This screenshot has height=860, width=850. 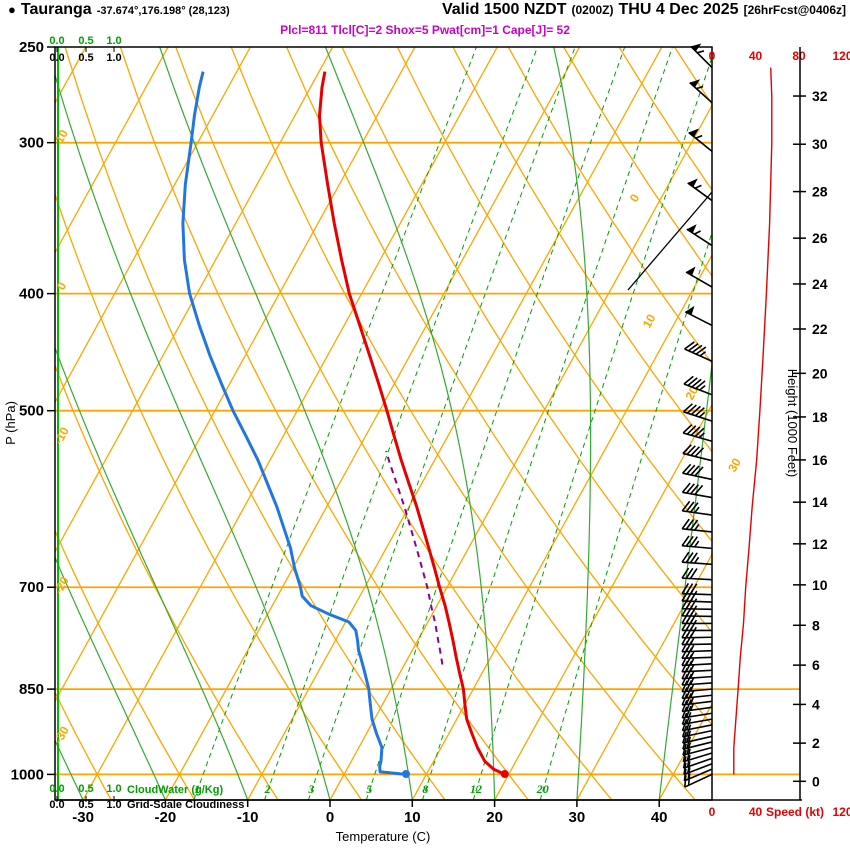 What do you see at coordinates (670, 241) in the screenshot?
I see `diagonal-reference-line` at bounding box center [670, 241].